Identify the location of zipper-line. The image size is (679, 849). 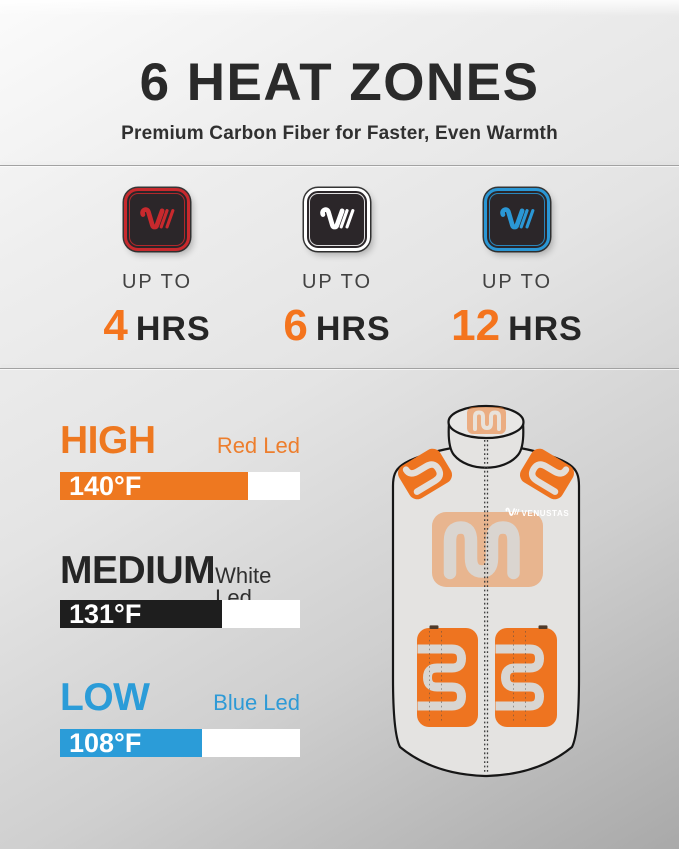
(486, 606).